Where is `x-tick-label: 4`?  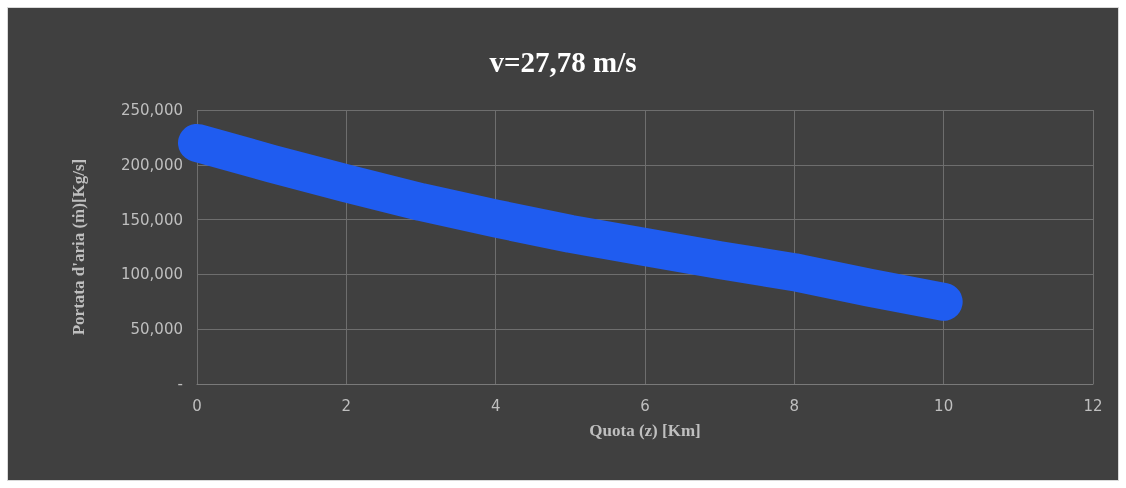 x-tick-label: 4 is located at coordinates (495, 405).